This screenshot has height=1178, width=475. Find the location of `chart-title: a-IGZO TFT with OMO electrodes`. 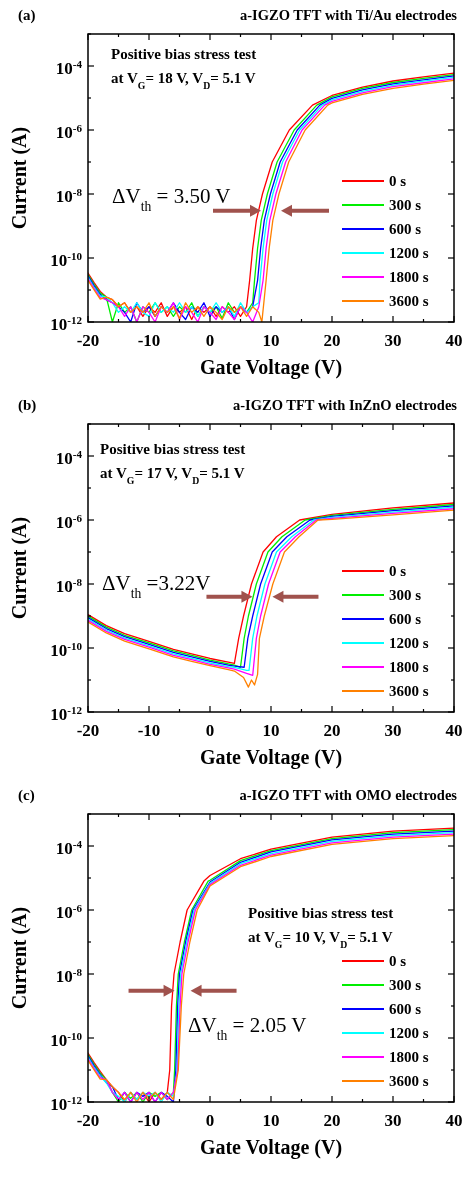

chart-title: a-IGZO TFT with OMO electrodes is located at coordinates (348, 795).